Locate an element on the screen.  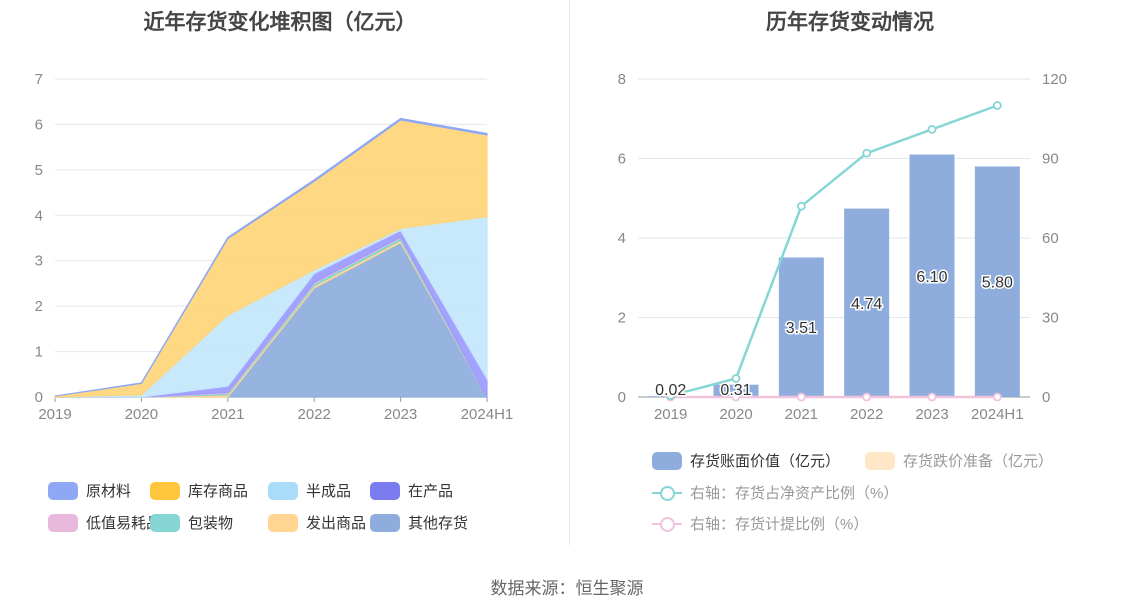
legend-item: 半成品 is located at coordinates (309, 490).